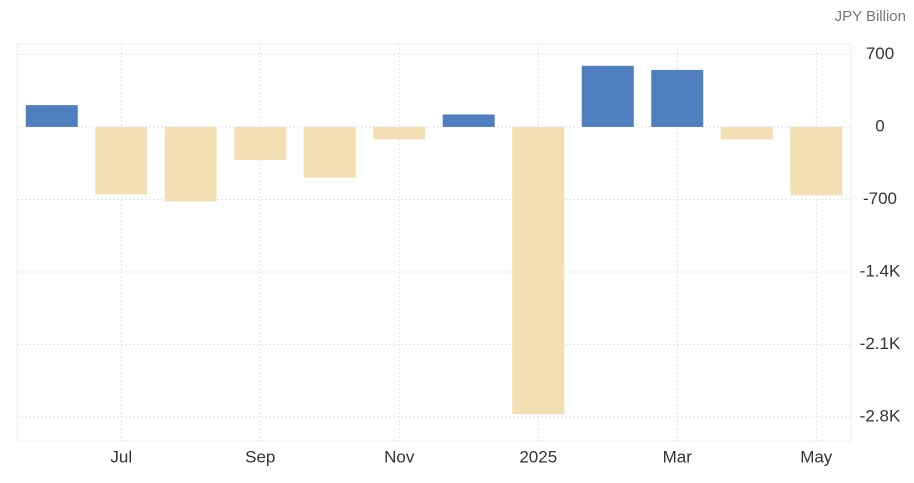  What do you see at coordinates (260, 456) in the screenshot?
I see `x-tick-label: Sep` at bounding box center [260, 456].